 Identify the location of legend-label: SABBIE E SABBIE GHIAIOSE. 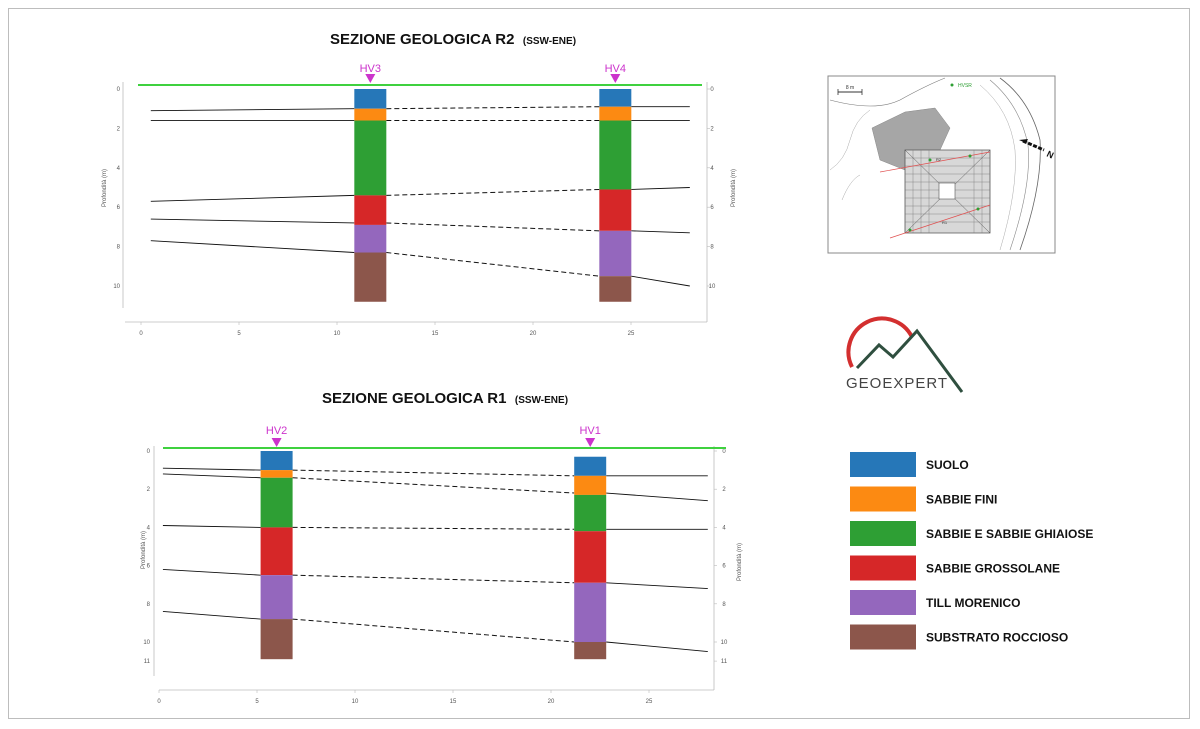
(1009, 534).